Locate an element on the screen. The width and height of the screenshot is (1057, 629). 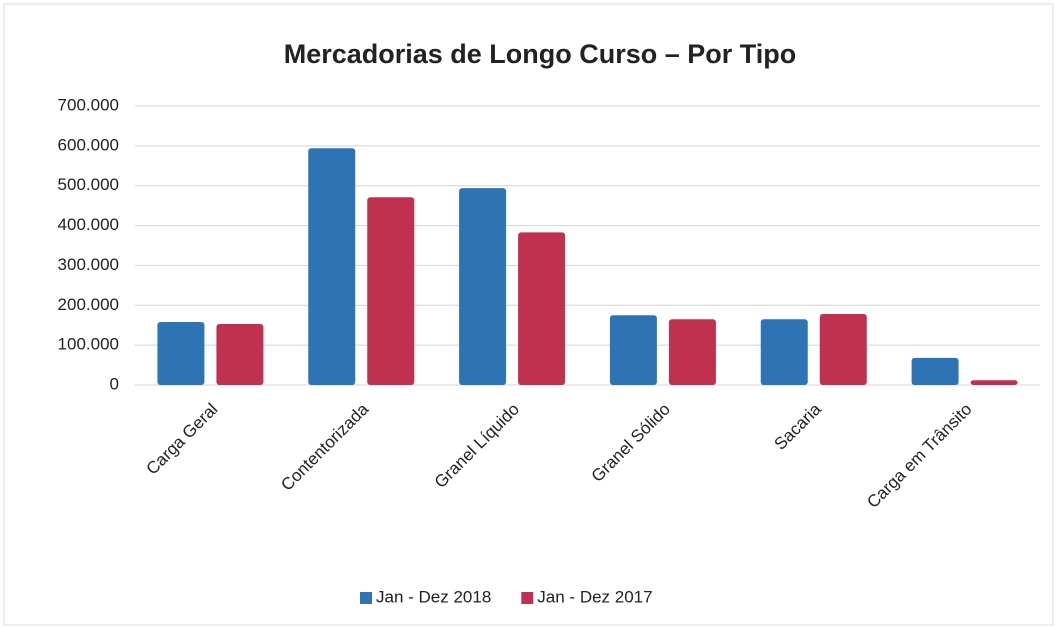
y-tick-label: 300.000 is located at coordinates (88, 264).